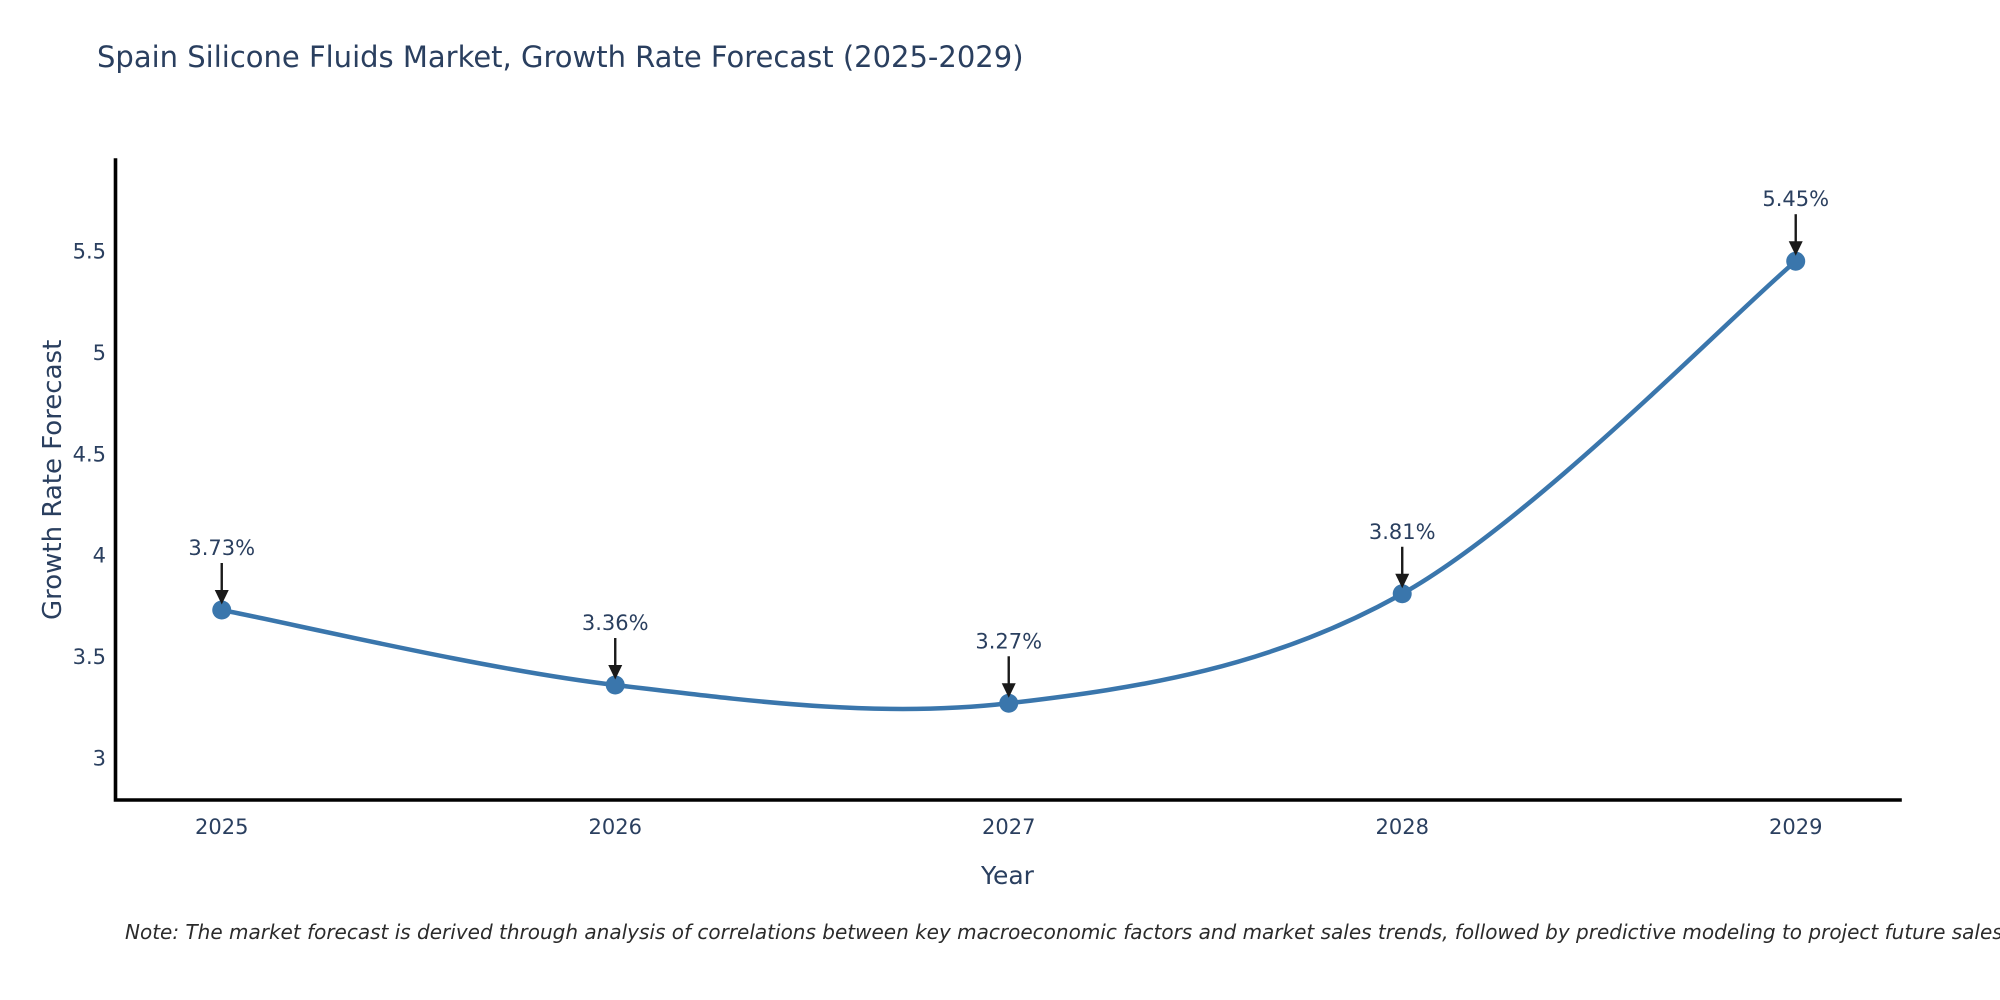  Describe the element at coordinates (221, 548) in the screenshot. I see `annotation-label: 3.73%` at that location.